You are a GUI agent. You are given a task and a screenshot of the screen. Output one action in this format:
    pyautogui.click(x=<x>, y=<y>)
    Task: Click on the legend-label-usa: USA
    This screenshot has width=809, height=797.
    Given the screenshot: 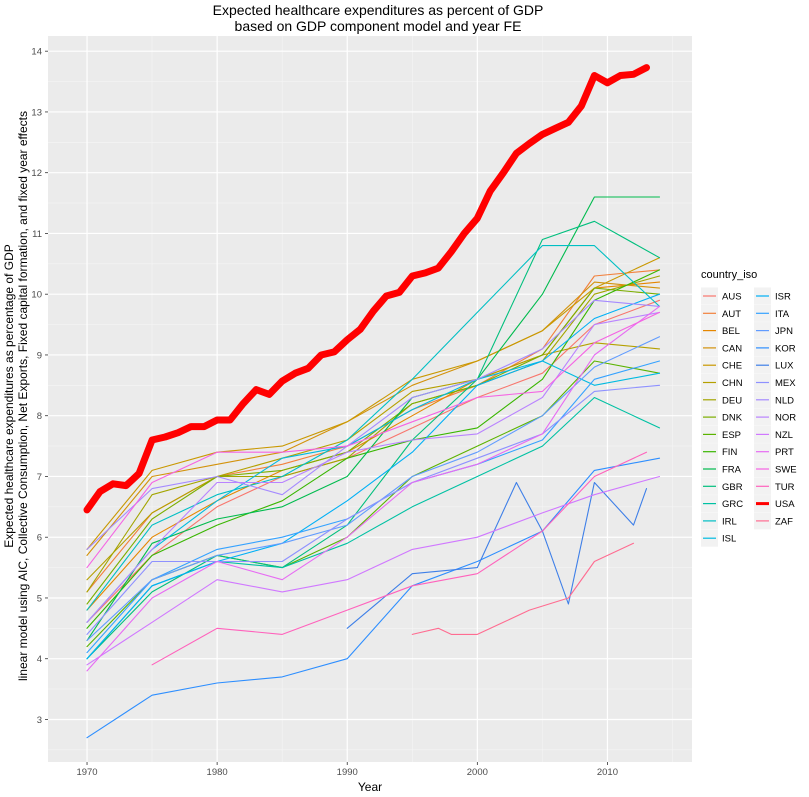 What is the action you would take?
    pyautogui.click(x=785, y=504)
    